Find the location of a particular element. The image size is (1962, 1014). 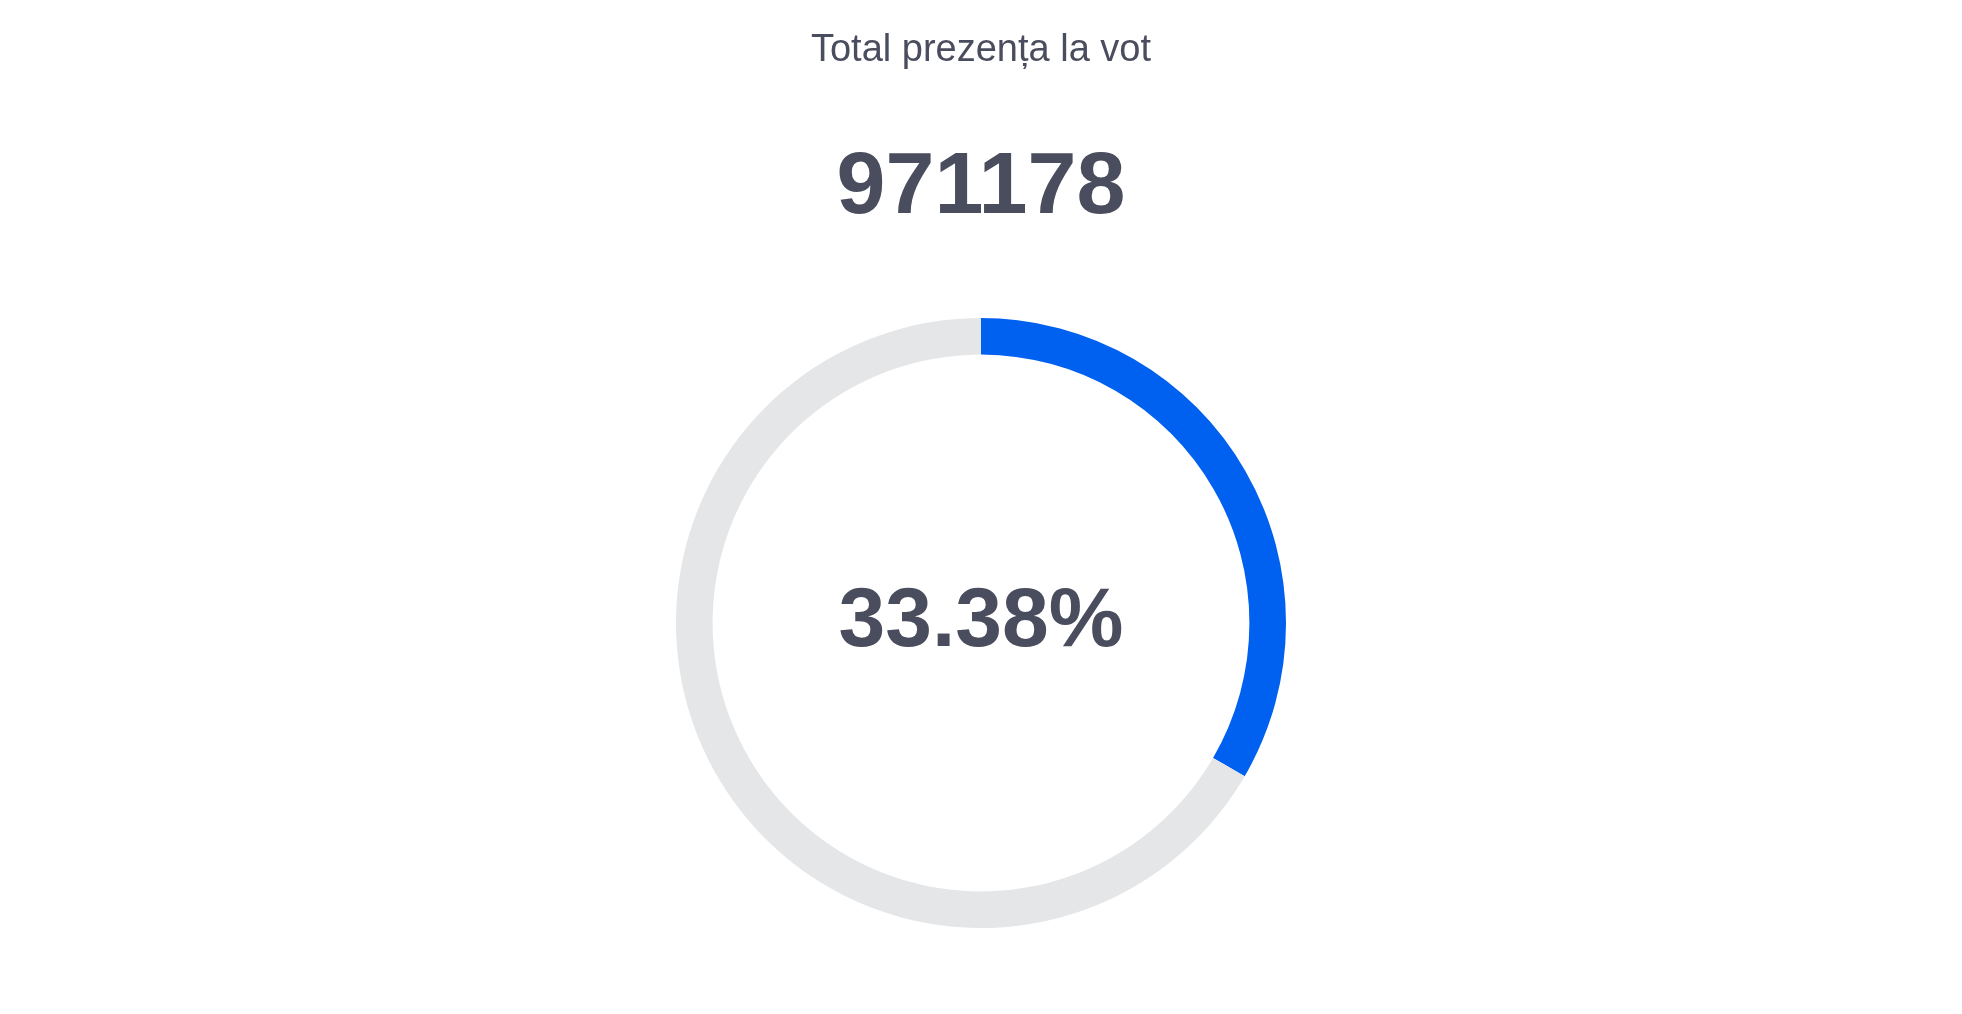

chart-title: Total prezența la vot is located at coordinates (981, 48).